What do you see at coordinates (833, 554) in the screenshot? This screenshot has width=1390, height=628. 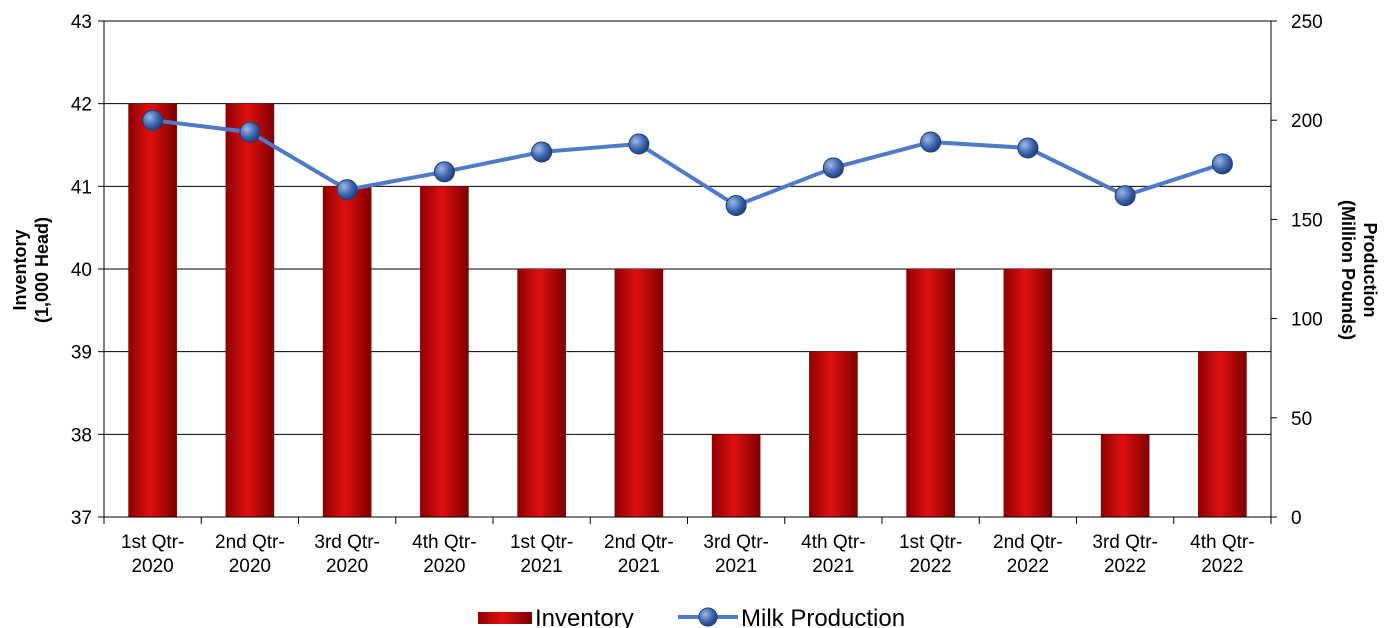 I see `x-tick-label: 4th Qtr-2021` at bounding box center [833, 554].